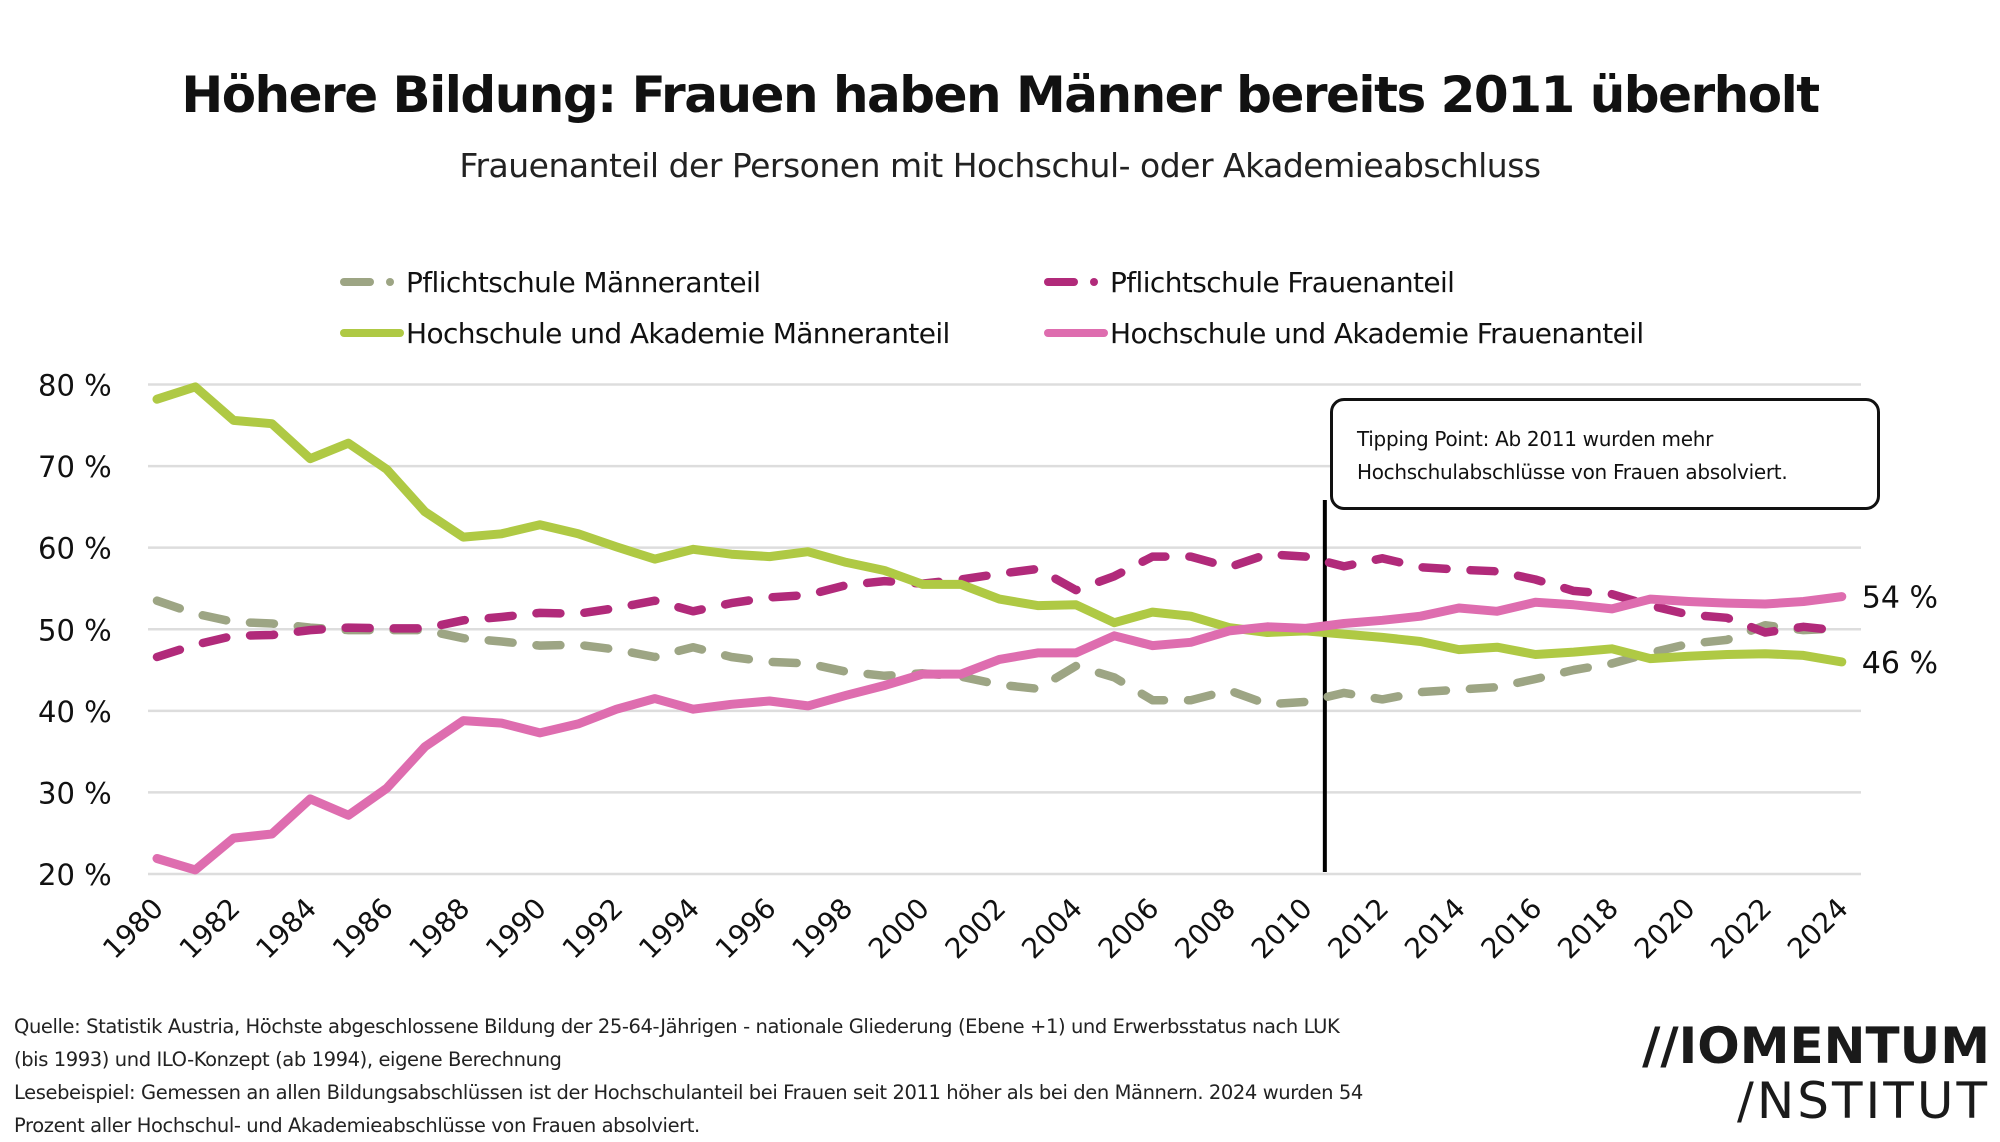  I want to click on x-tick-label: 1998, so click(822, 929).